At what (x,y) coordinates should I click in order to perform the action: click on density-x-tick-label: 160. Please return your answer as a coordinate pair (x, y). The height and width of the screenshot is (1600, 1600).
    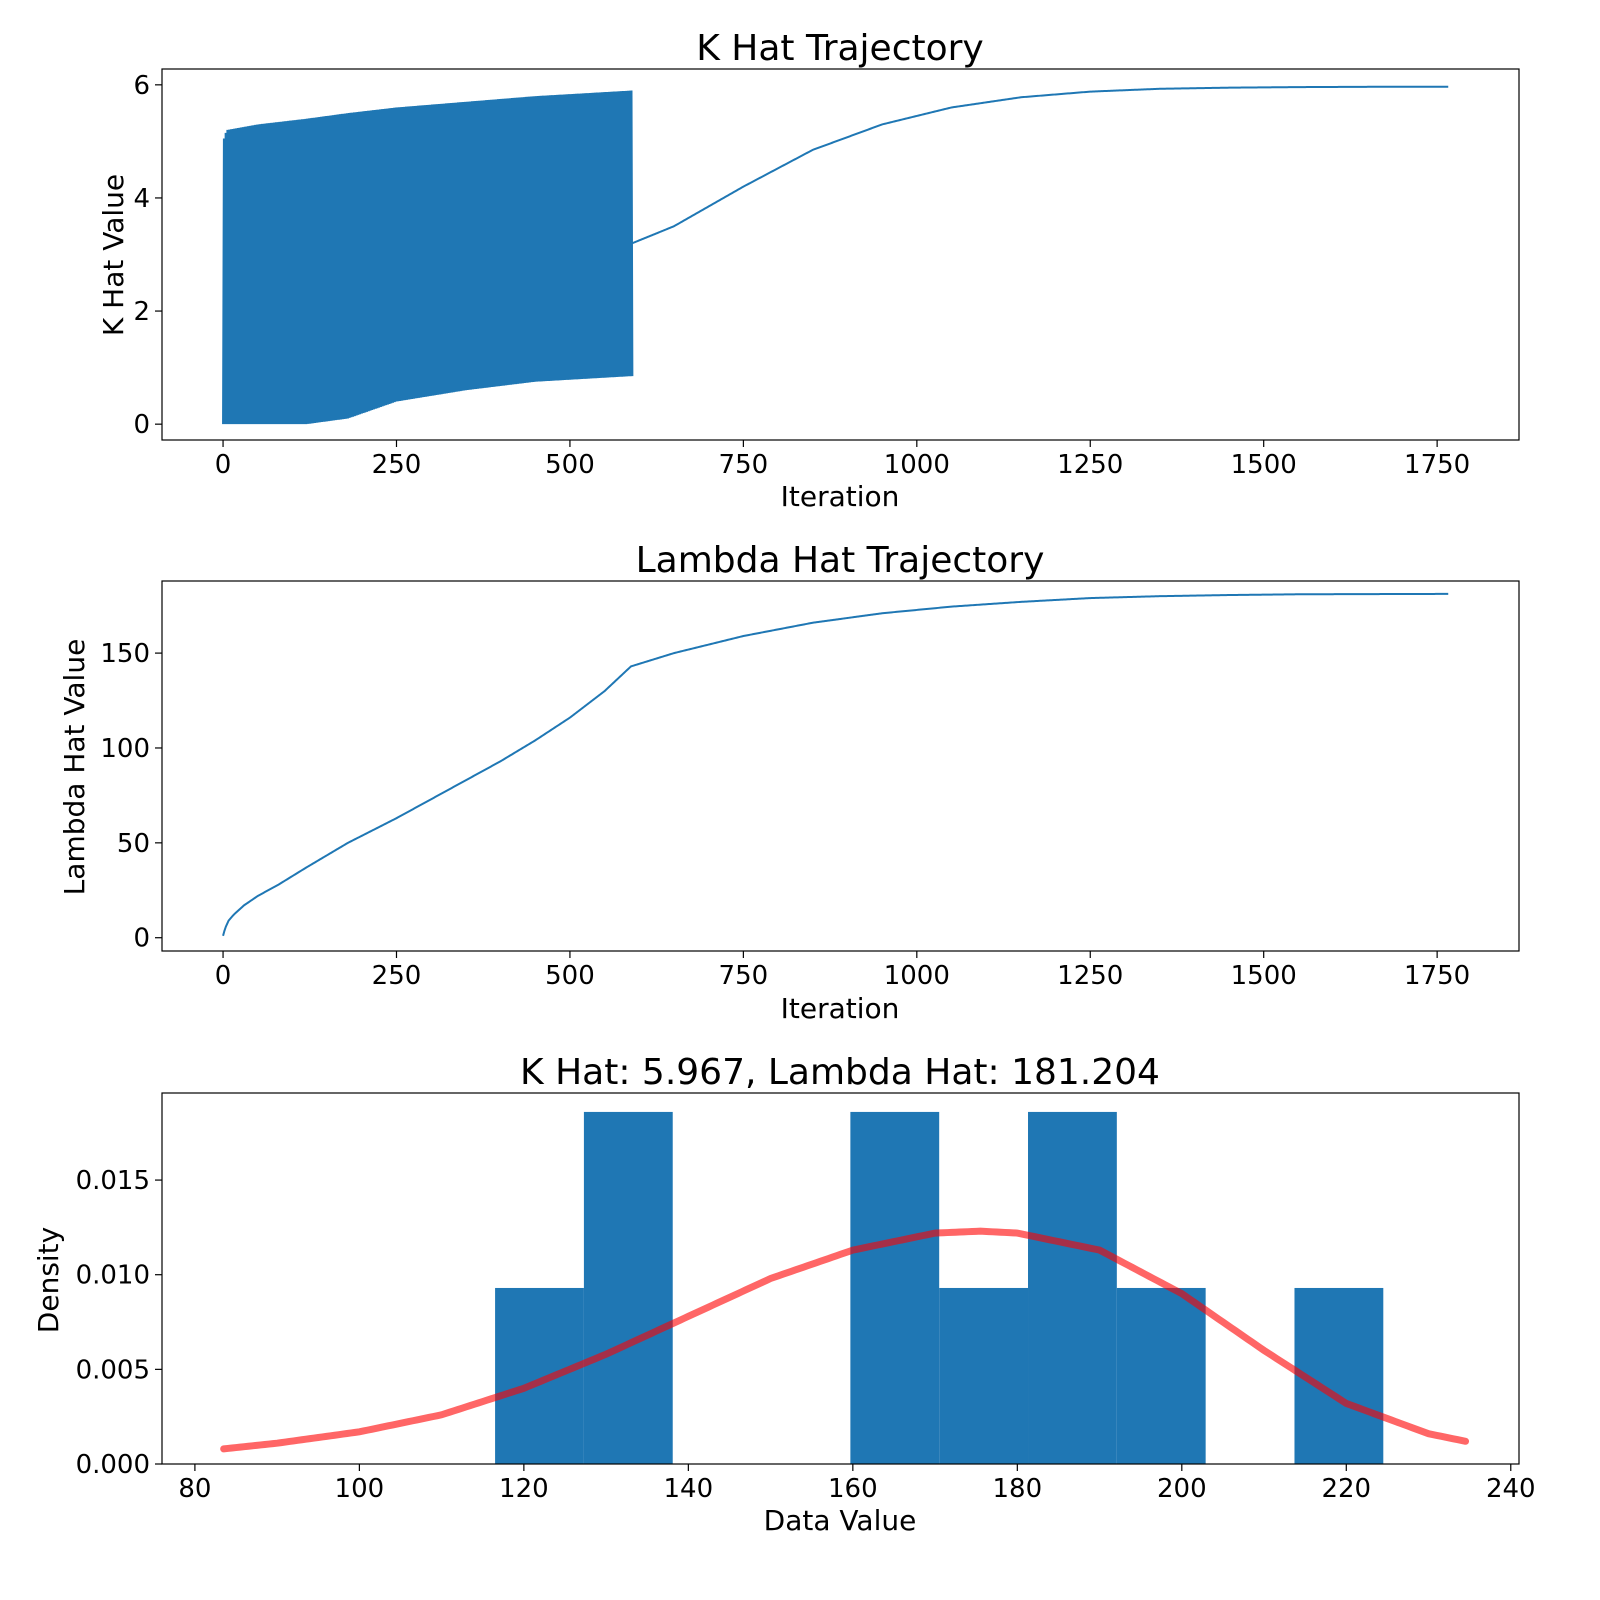
    Looking at the image, I should click on (853, 1489).